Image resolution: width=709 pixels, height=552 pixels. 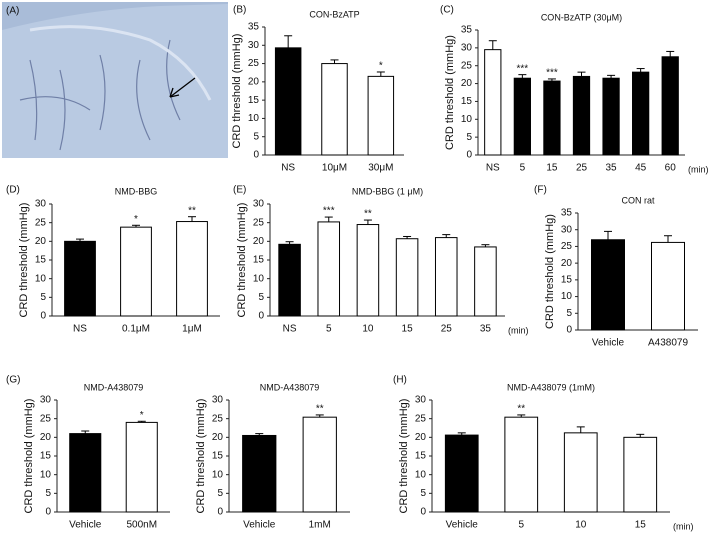 What do you see at coordinates (334, 14) in the screenshot?
I see `chart-title: CON-BzATP` at bounding box center [334, 14].